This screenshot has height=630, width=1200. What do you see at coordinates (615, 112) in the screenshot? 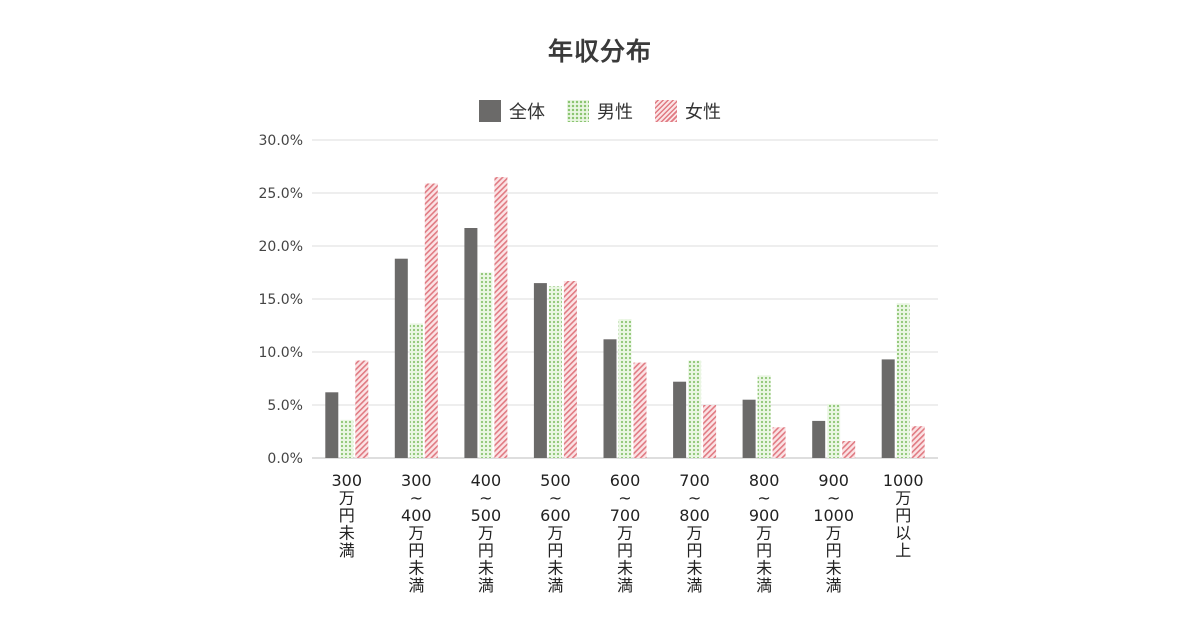
I see `legend-label-male: 男性` at bounding box center [615, 112].